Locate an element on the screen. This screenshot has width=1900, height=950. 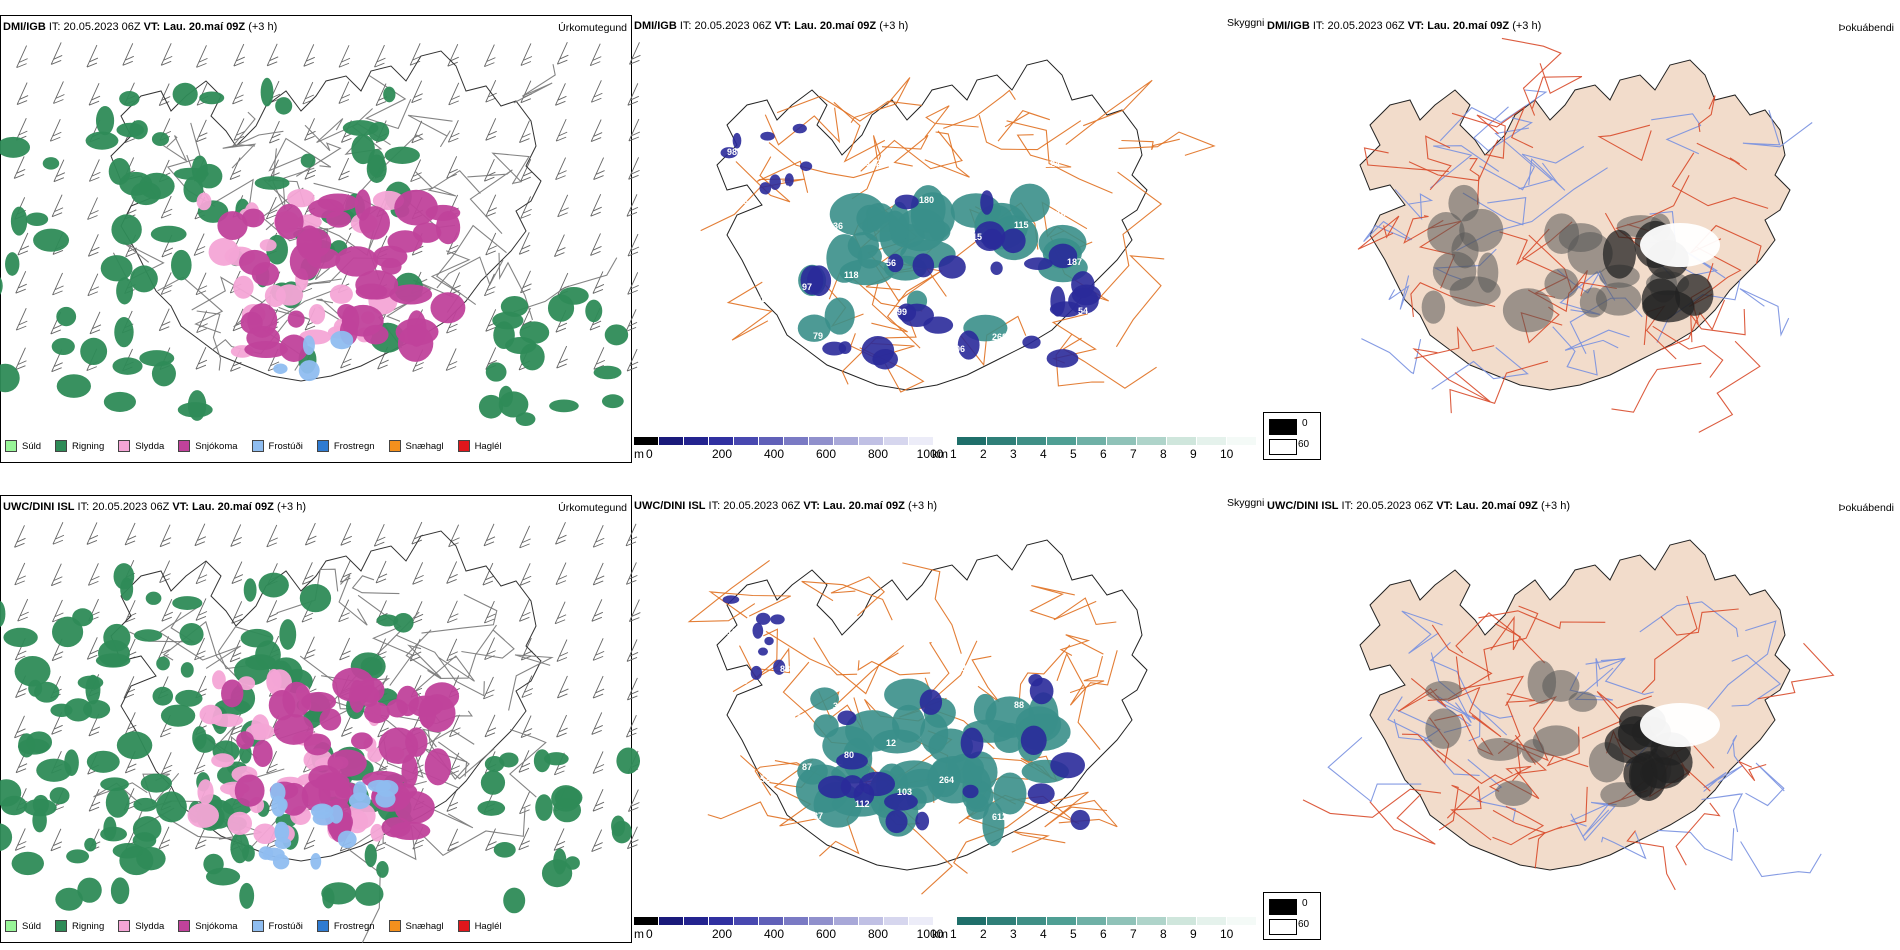
km-tick: 8 is located at coordinates (1163, 454).